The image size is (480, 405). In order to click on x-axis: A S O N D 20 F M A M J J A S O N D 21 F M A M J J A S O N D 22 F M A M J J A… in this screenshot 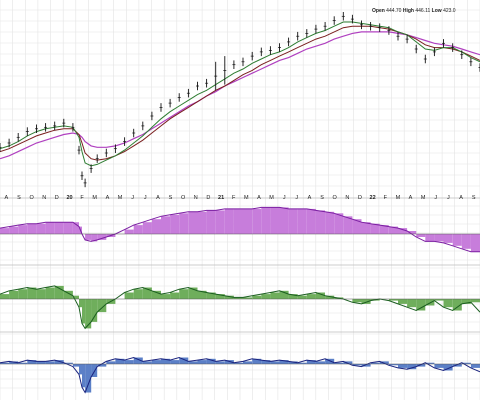, I will do `click(239, 198)`.